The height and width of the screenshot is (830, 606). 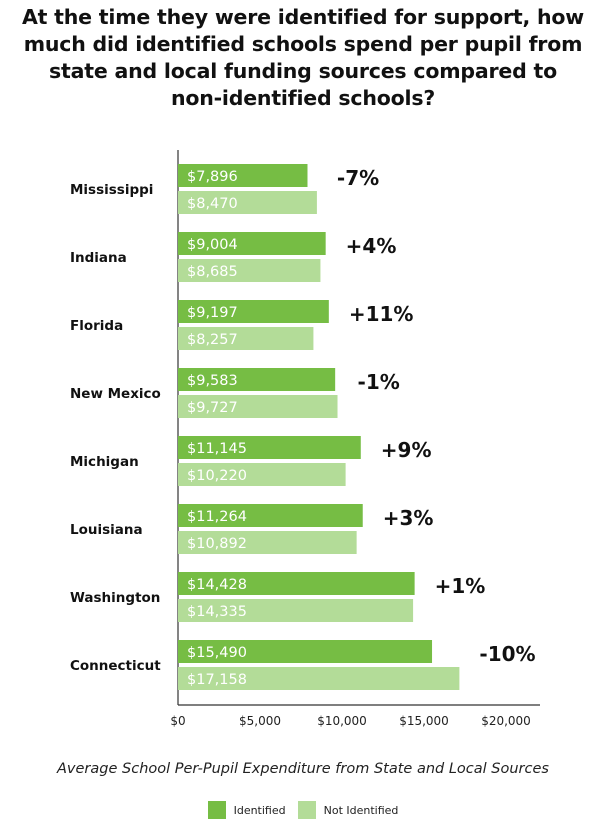 I want to click on value-label-not-identified: $9,727, so click(x=212, y=408).